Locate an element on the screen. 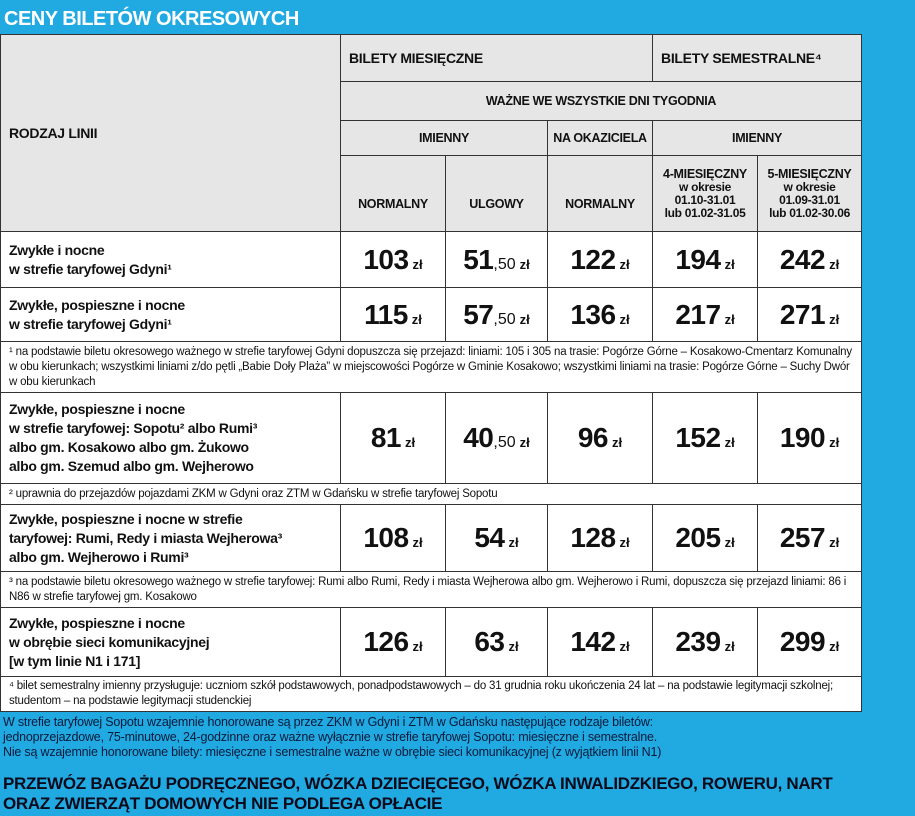 The width and height of the screenshot is (915, 816). header-row: WAŻNE WE WSZYSTKIE DNI TYGODNIA is located at coordinates (432, 101).